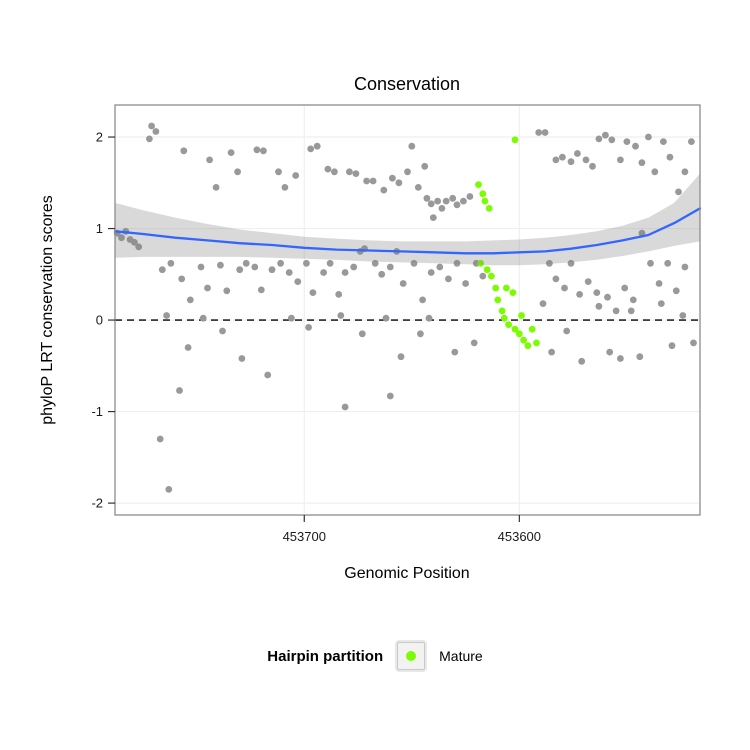  I want to click on legend-item-mature: Mature, so click(461, 656).